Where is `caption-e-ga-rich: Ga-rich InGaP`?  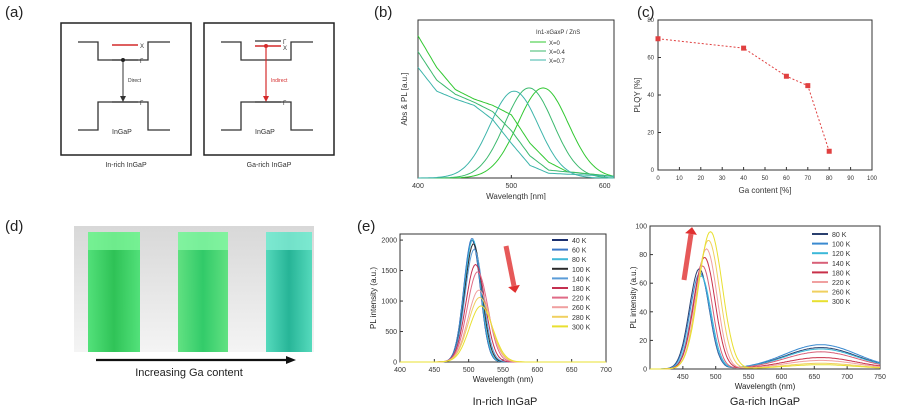
caption-e-ga-rich: Ga-rich InGaP is located at coordinates (765, 402).